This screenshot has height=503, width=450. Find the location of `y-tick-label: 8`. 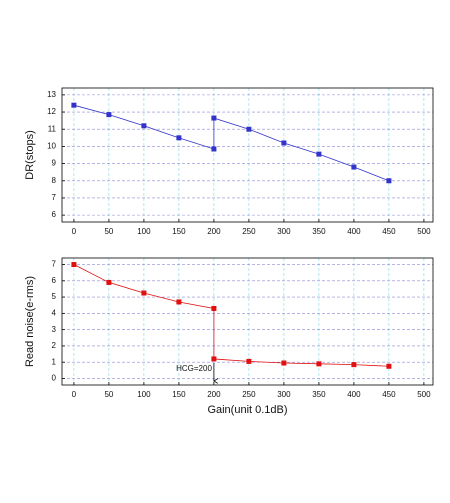

y-tick-label: 8 is located at coordinates (54, 180).